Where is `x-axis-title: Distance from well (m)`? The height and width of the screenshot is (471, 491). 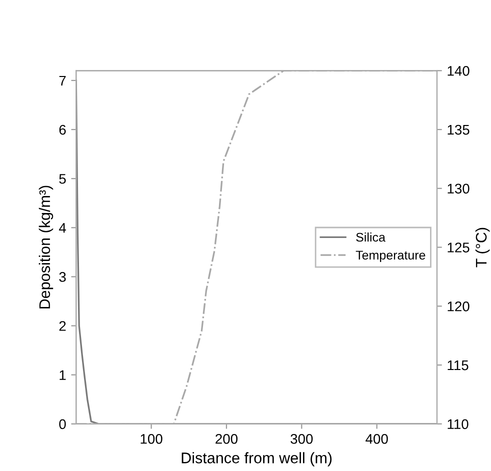
x-axis-title: Distance from well (m) is located at coordinates (257, 459).